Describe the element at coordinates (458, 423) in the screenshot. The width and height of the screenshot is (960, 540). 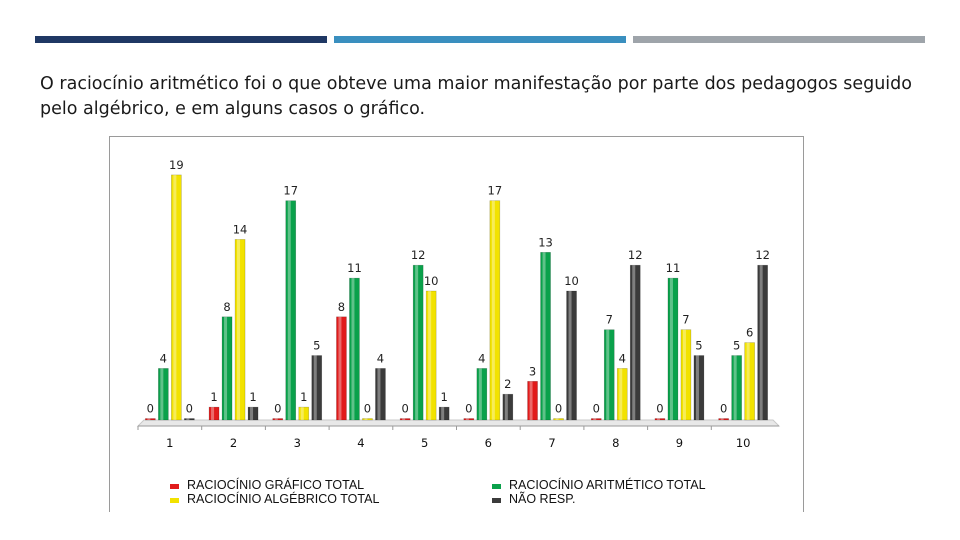
I see `chart-floor` at that location.